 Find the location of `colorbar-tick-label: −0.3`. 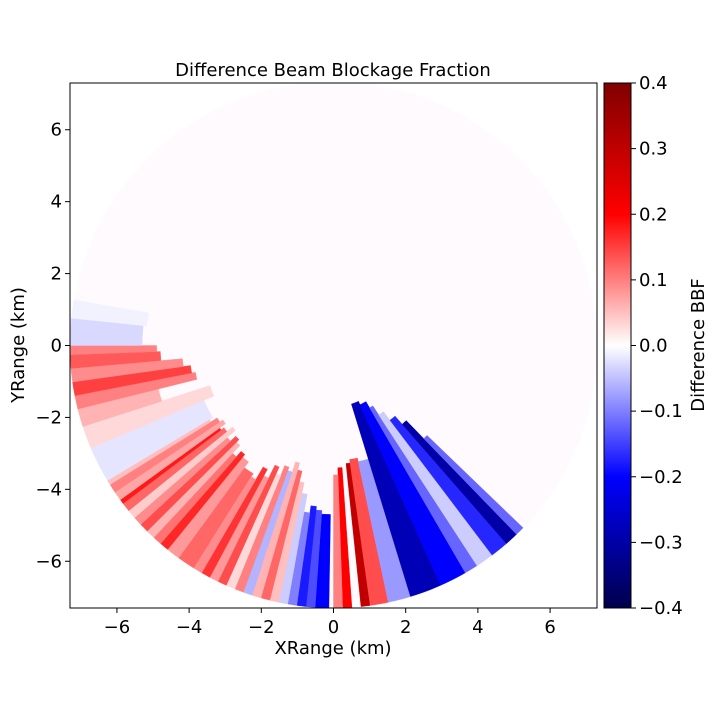

colorbar-tick-label: −0.3 is located at coordinates (661, 542).